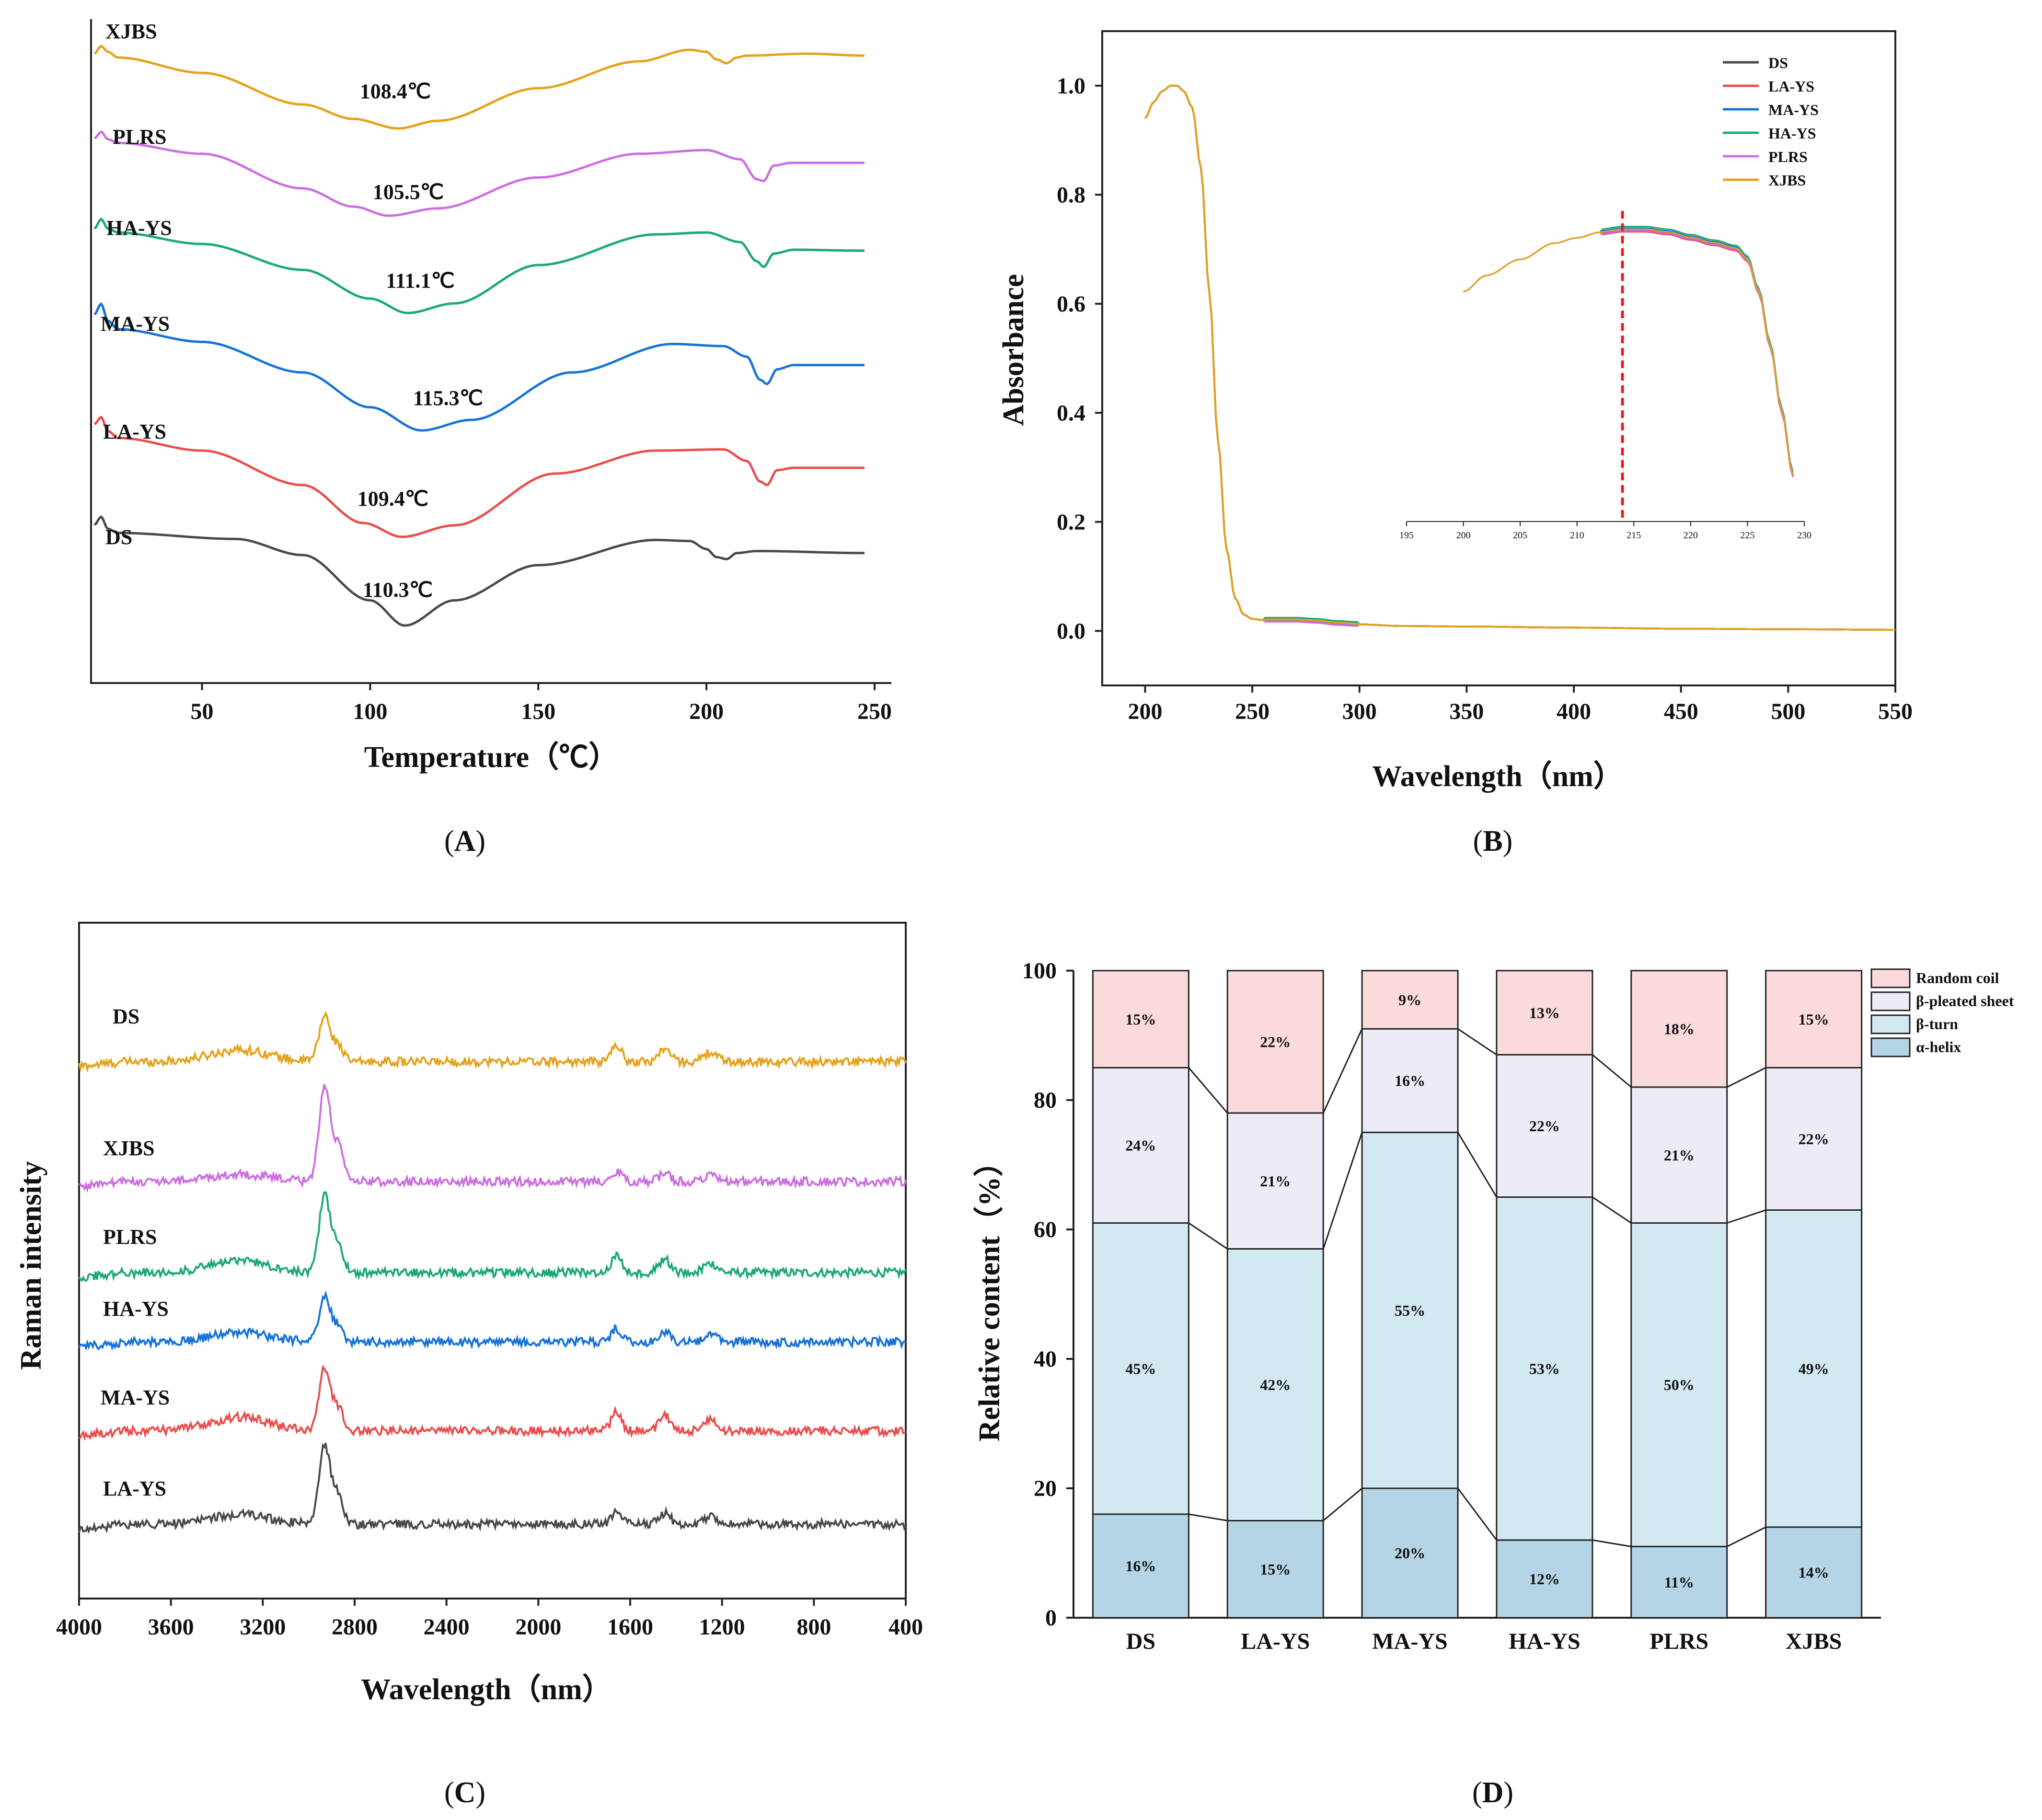 This screenshot has width=2042, height=1820. What do you see at coordinates (393, 498) in the screenshot?
I see `panel-a-peak-label-la-ys: 109.4℃` at bounding box center [393, 498].